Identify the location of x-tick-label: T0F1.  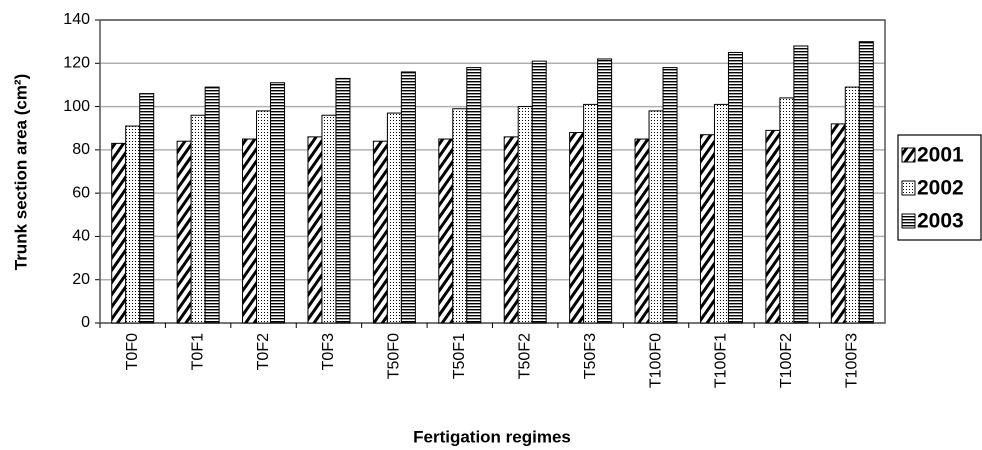
(197, 351).